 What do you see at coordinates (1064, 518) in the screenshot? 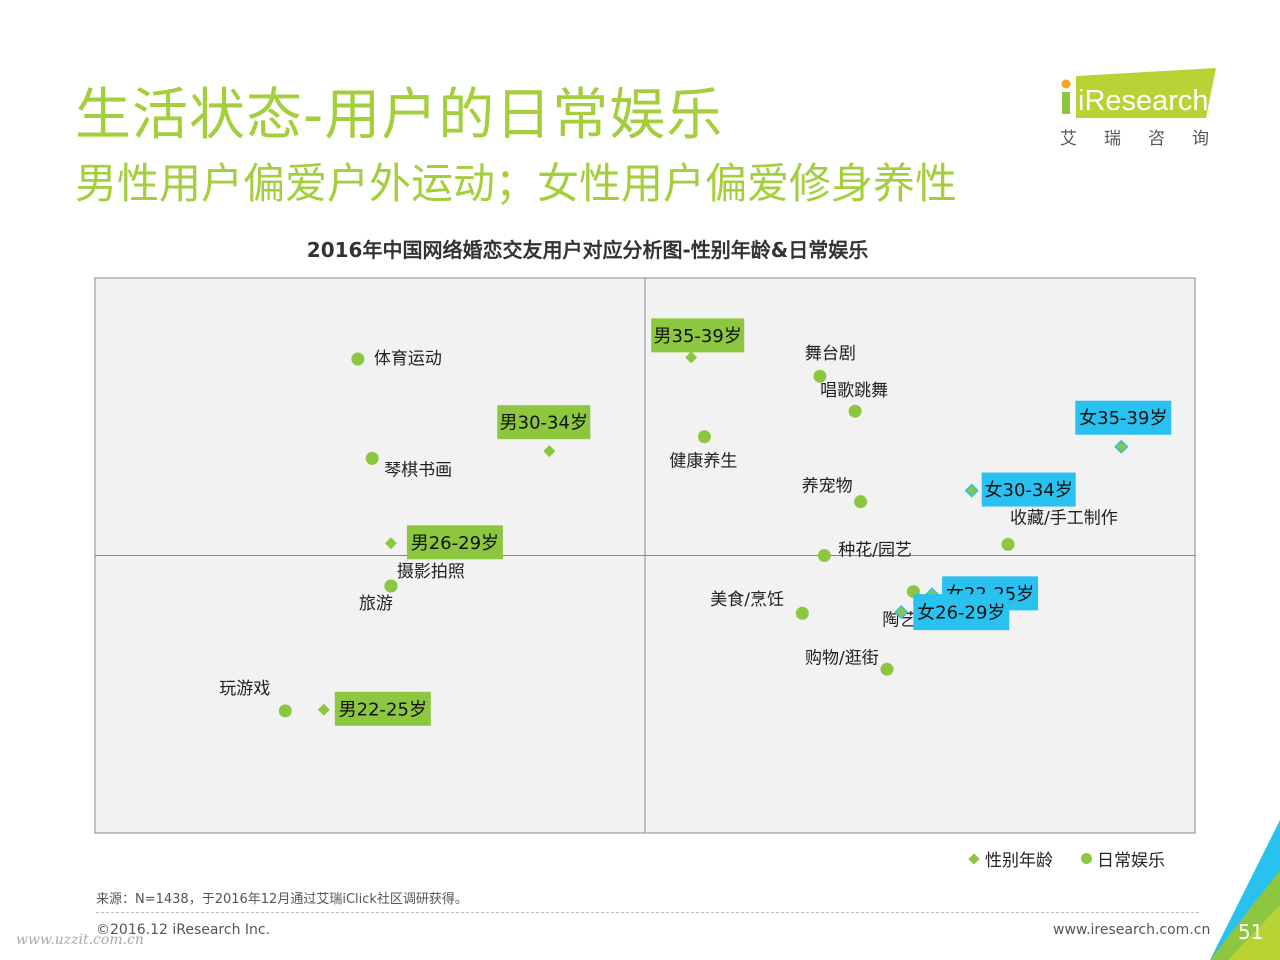
I see `entertainment-label: 收藏/手工制作` at bounding box center [1064, 518].